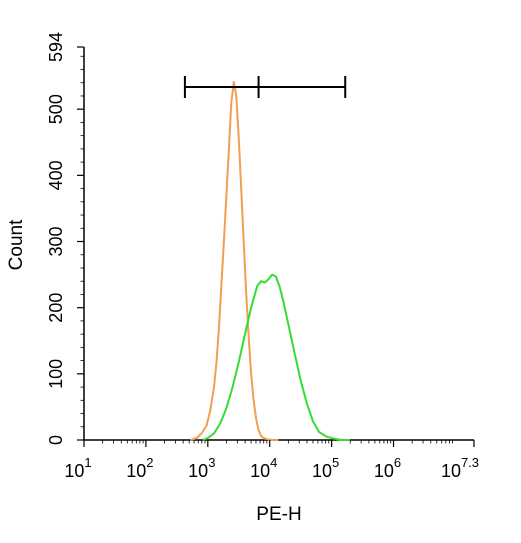  I want to click on x-tick-label: 10¹, so click(77, 468).